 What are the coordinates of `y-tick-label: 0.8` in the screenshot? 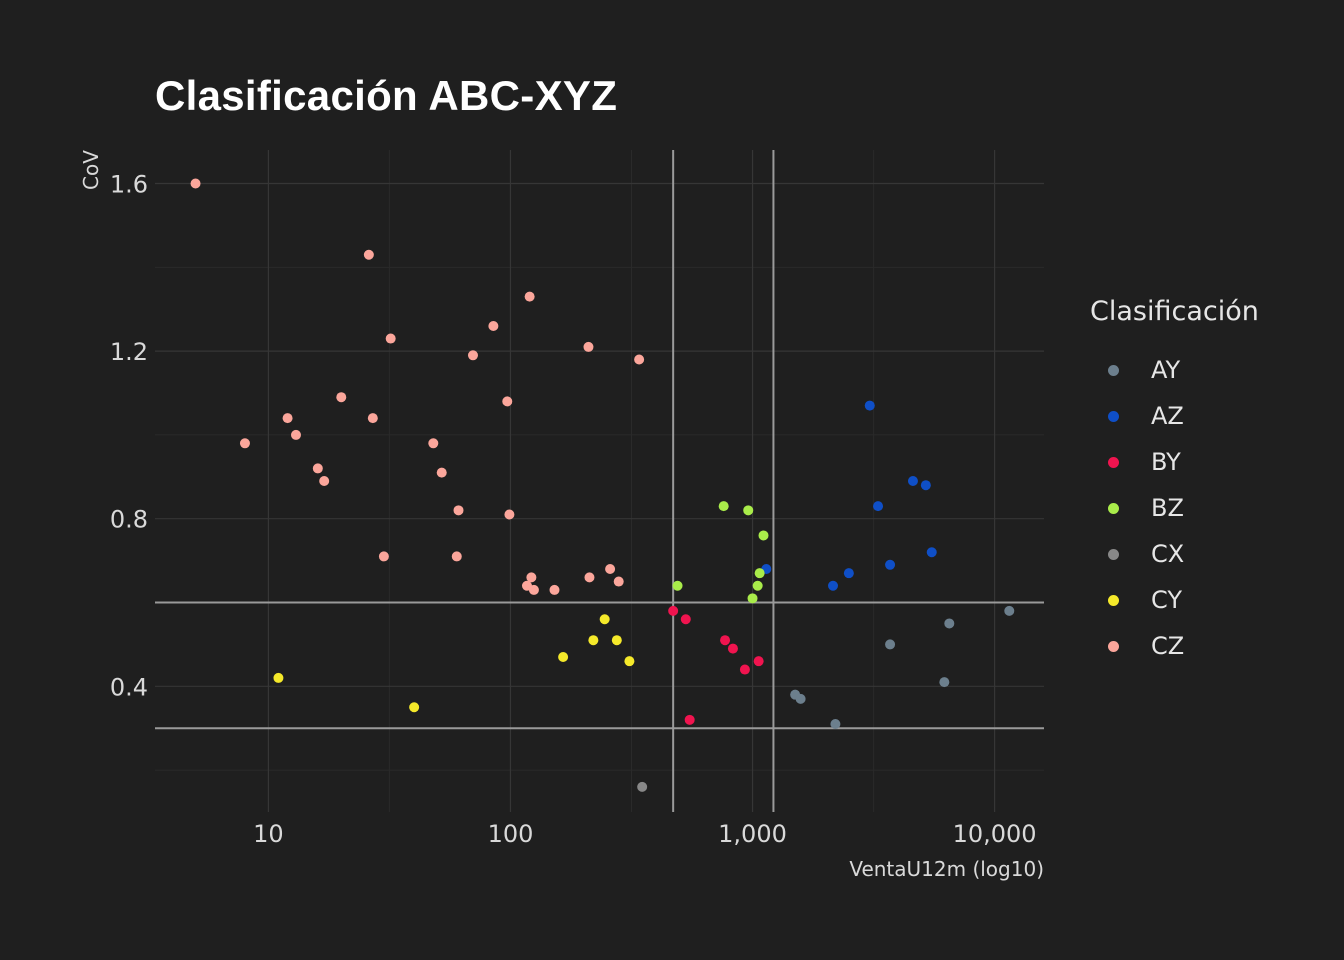 It's located at (129, 520).